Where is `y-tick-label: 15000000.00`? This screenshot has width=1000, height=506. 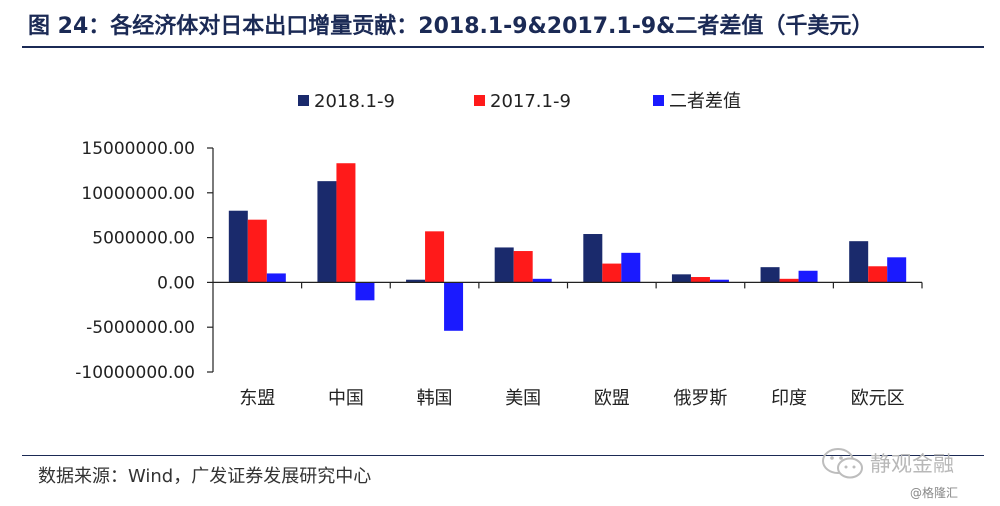
y-tick-label: 15000000.00 is located at coordinates (138, 149).